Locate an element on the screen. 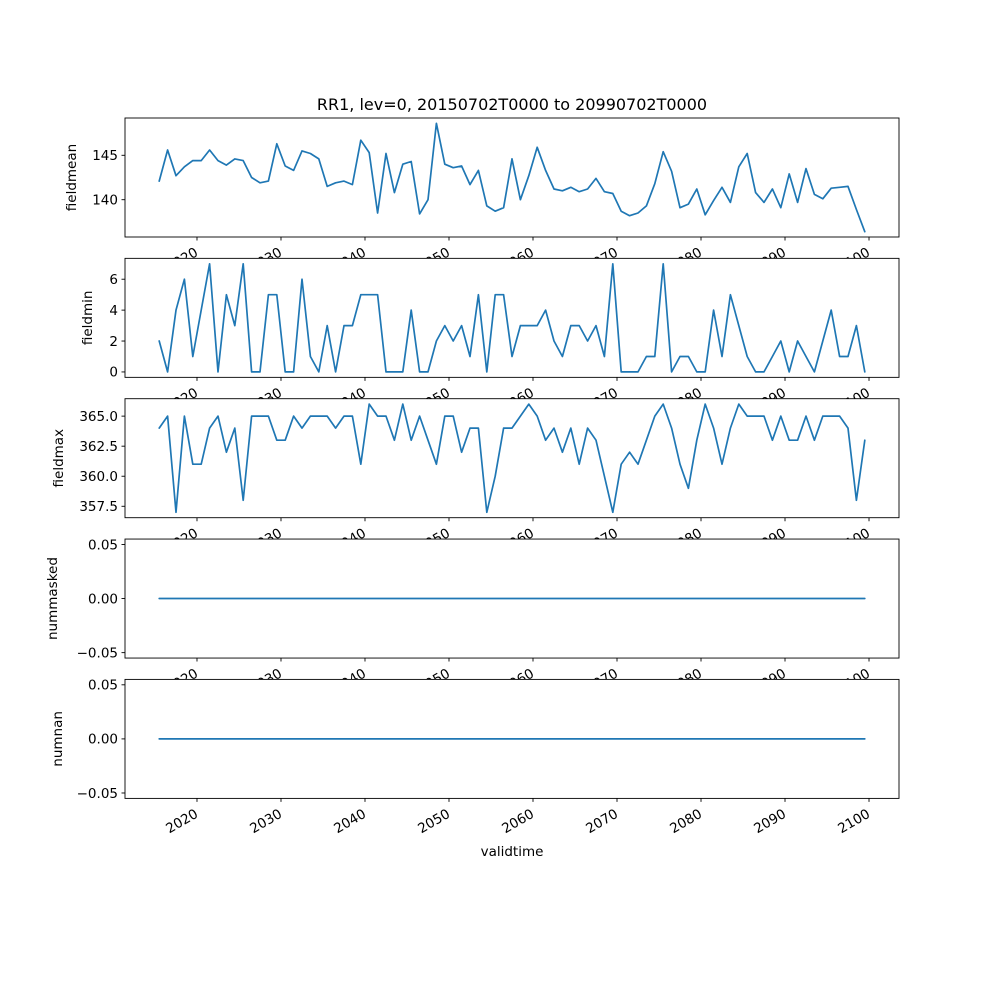  y-tick-label: 357.5 is located at coordinates (98, 507).